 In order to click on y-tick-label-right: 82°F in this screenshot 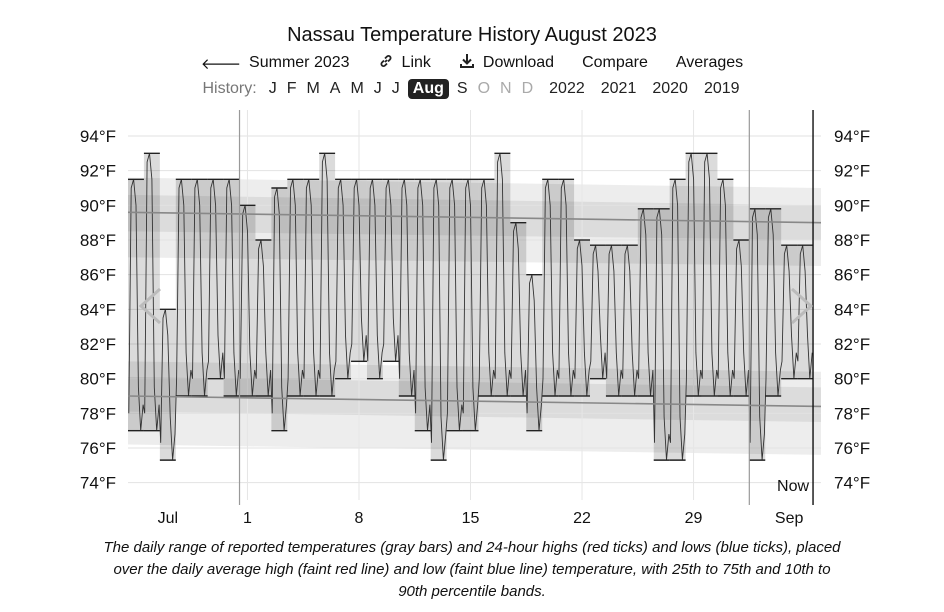, I will do `click(852, 344)`.